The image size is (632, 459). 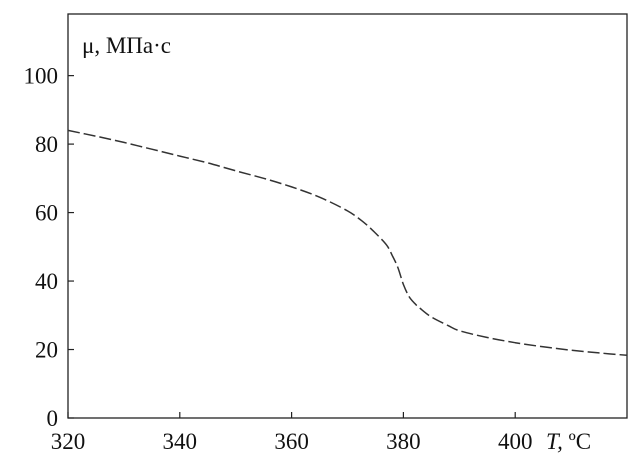 I want to click on x-axis-variable: T,, so click(x=554, y=441).